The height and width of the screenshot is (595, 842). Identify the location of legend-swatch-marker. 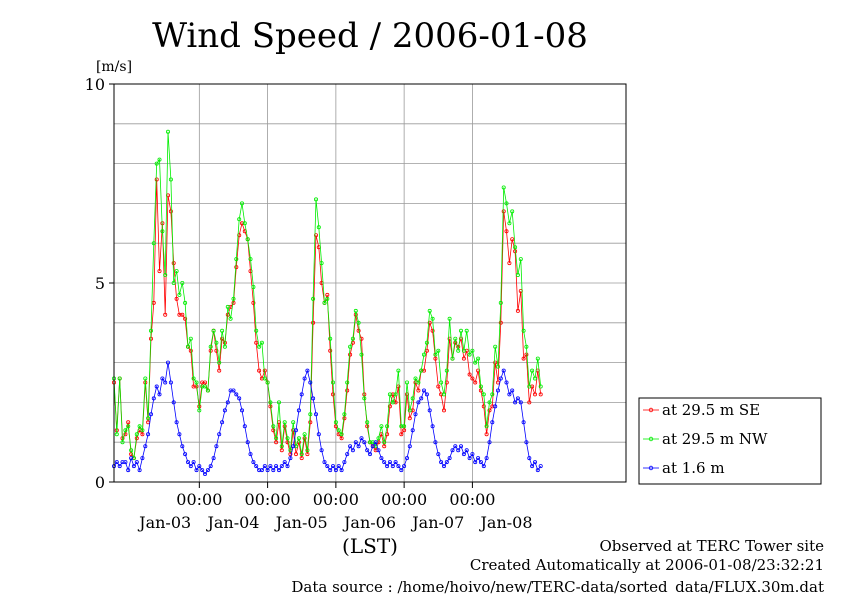
(651, 410).